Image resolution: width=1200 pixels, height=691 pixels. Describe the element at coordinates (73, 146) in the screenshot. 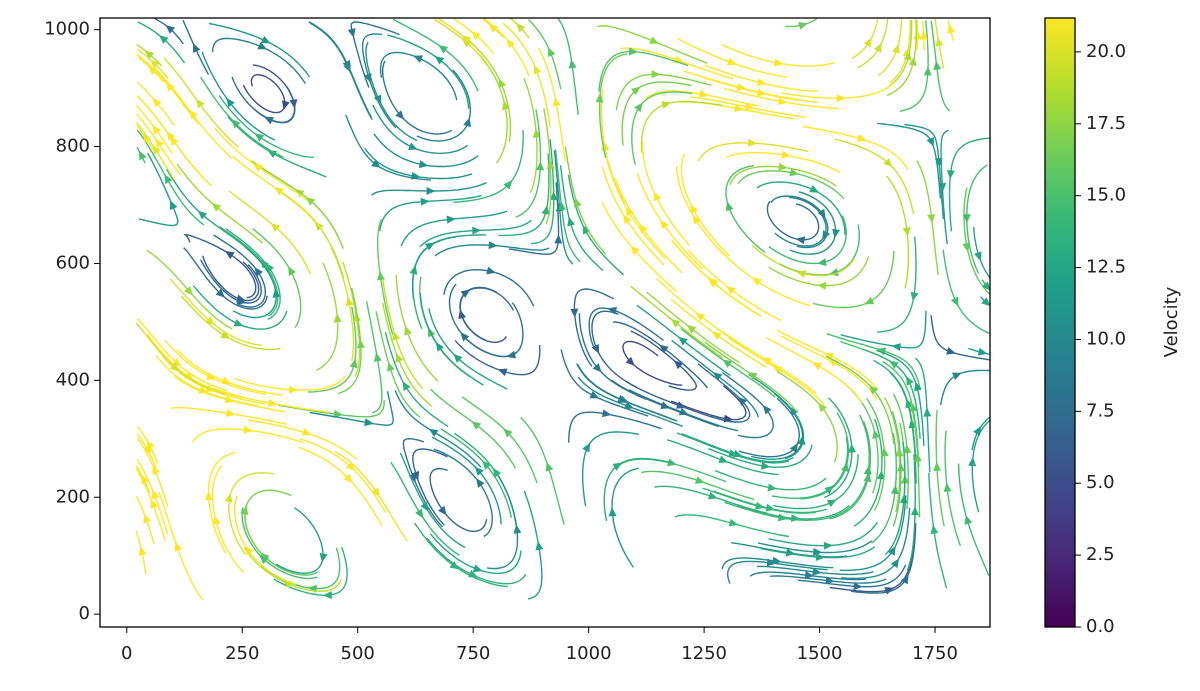

I see `y-tick-label: 800` at that location.